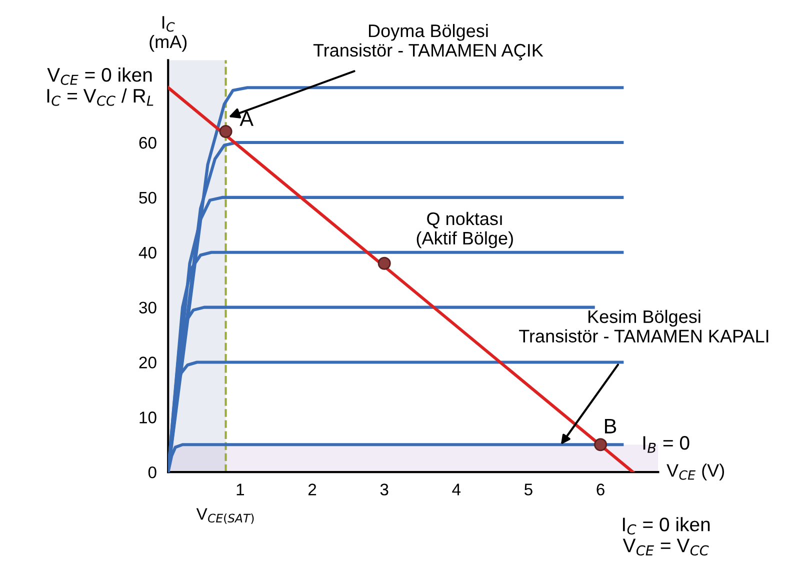 The width and height of the screenshot is (793, 562). I want to click on text: V$_{CE}$ = 0 iken I$_{C}$ = V$_{CC}$ / R$_{L}$, so click(100, 86).